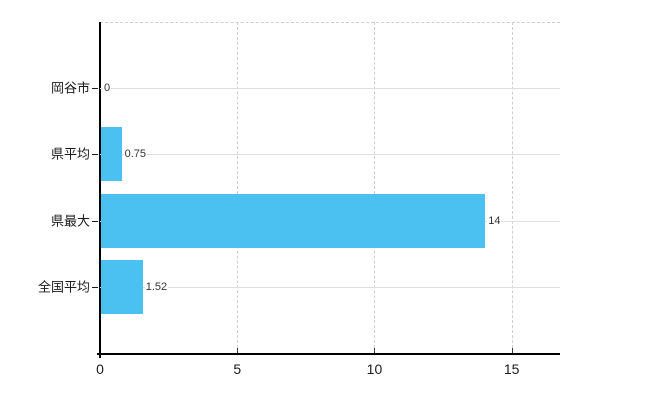  Describe the element at coordinates (107, 88) in the screenshot. I see `value-label: 0` at that location.